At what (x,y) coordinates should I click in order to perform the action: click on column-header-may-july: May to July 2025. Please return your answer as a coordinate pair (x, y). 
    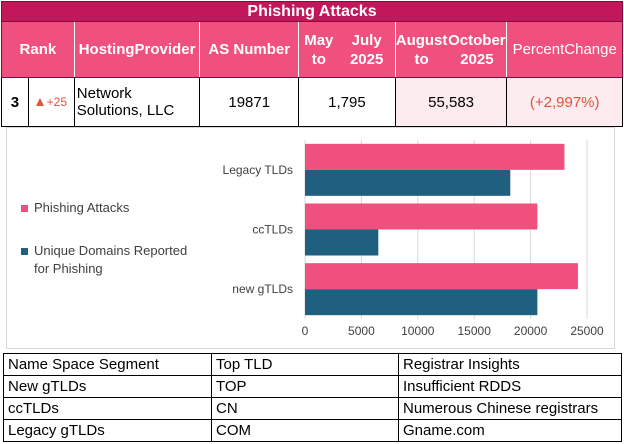
    Looking at the image, I should click on (347, 49).